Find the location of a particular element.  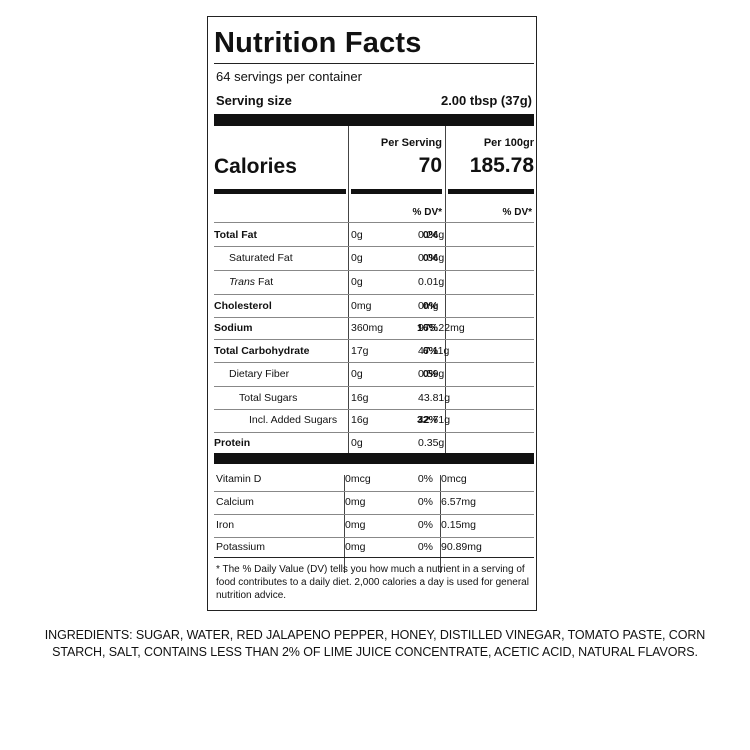

serving-size-value: 2.00 tbsp (37g) is located at coordinates (486, 100).